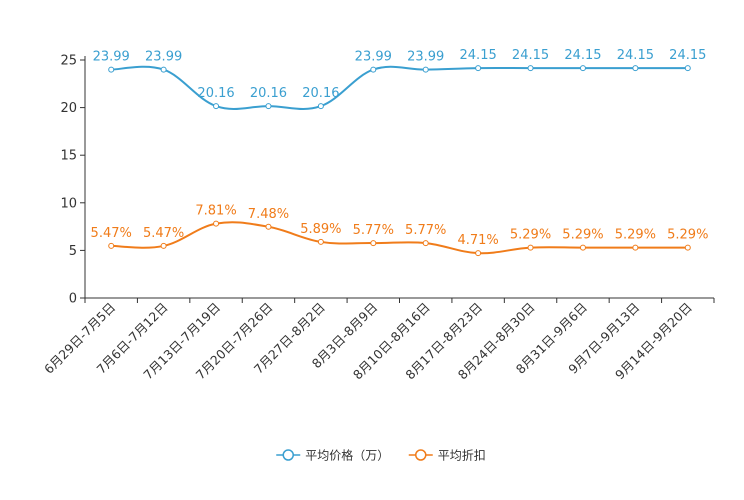  I want to click on y-tick-label: 20, so click(68, 108).